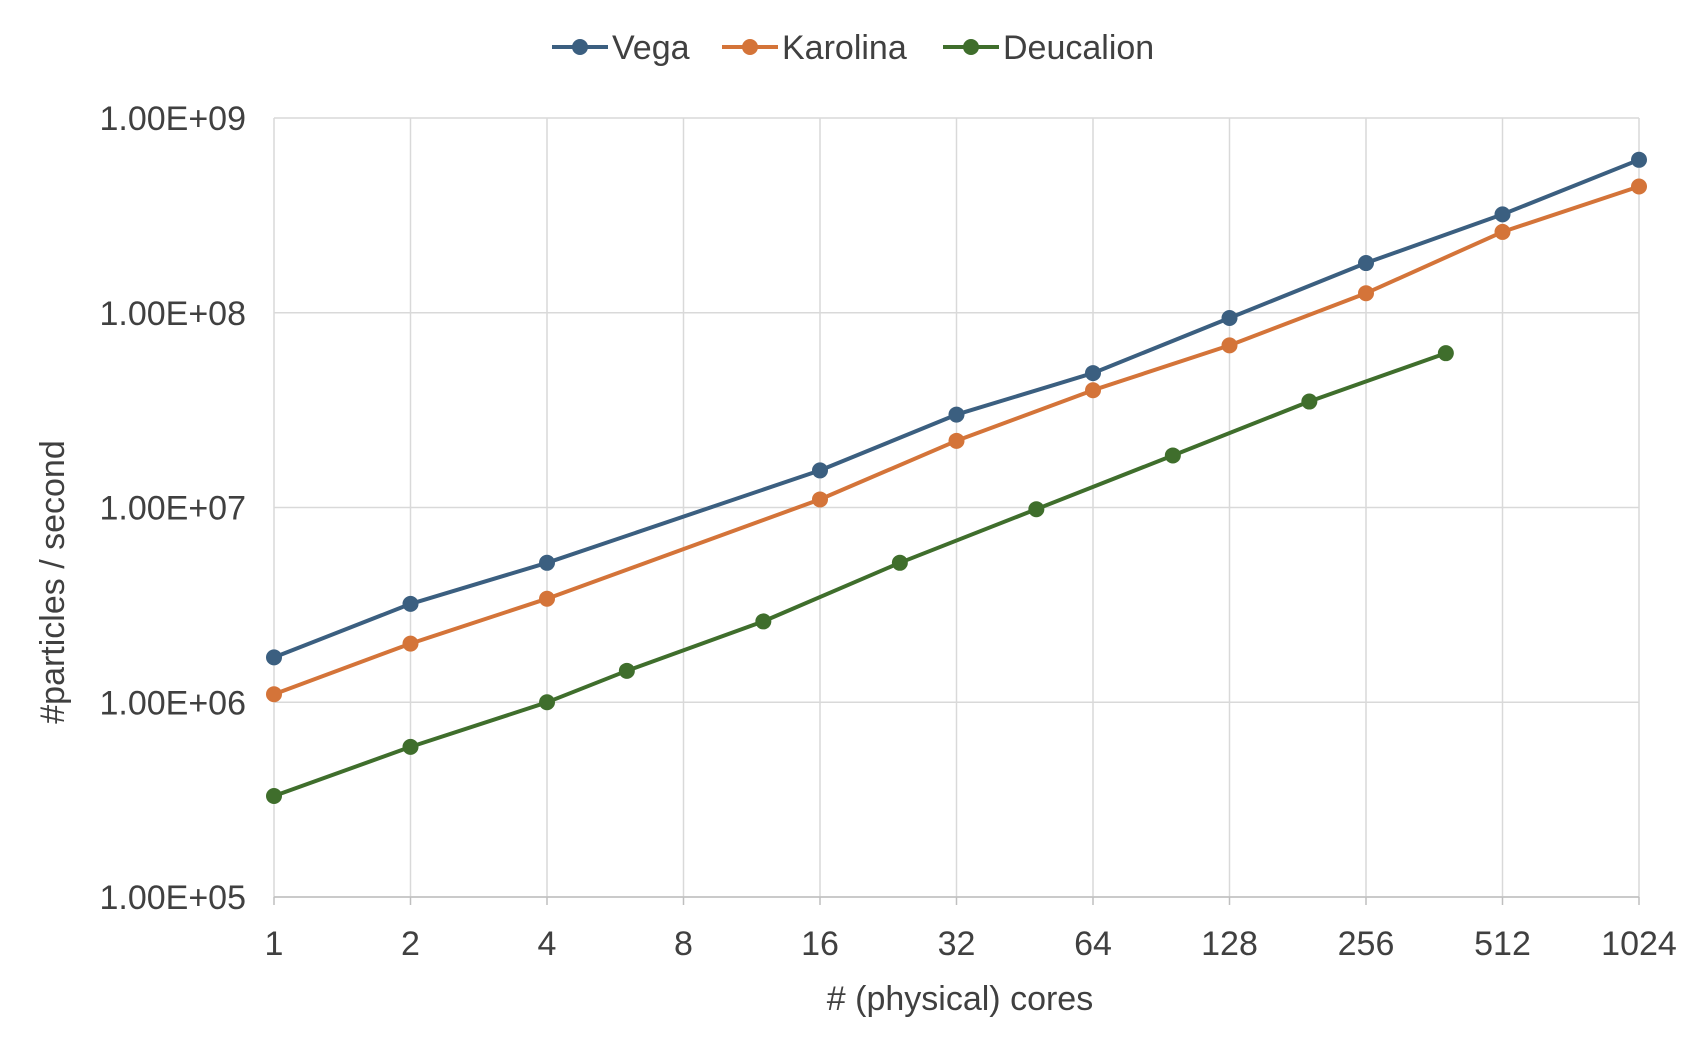 The width and height of the screenshot is (1702, 1055). What do you see at coordinates (683, 944) in the screenshot?
I see `x-tick-label: 8` at bounding box center [683, 944].